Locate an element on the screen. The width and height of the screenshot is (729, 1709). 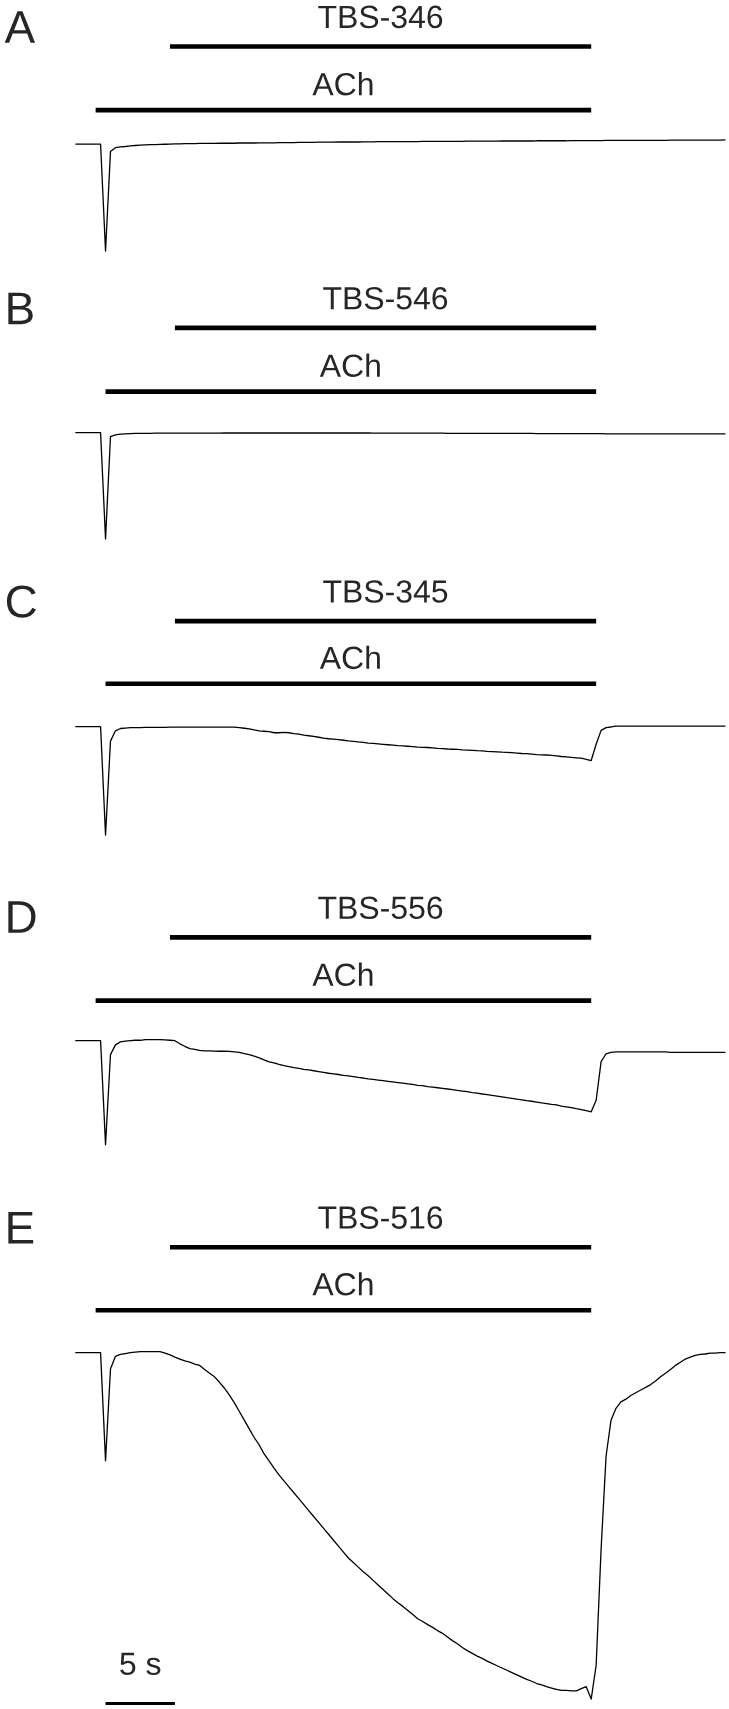
series-label: TBS-345 is located at coordinates (385, 591).